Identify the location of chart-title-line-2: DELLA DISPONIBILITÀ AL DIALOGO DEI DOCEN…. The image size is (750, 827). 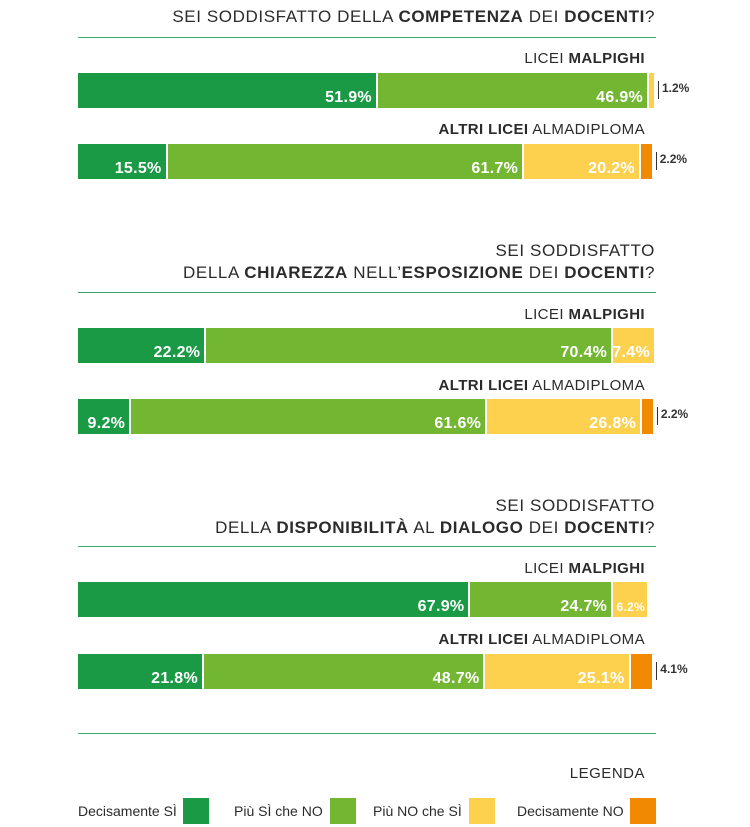
(435, 528).